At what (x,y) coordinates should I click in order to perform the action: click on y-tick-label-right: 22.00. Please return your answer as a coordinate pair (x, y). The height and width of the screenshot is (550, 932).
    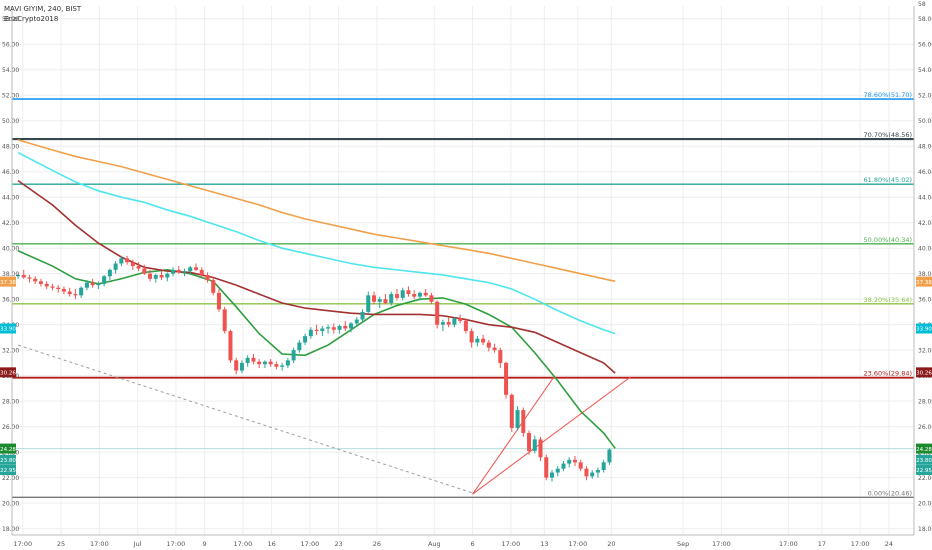
    Looking at the image, I should click on (925, 478).